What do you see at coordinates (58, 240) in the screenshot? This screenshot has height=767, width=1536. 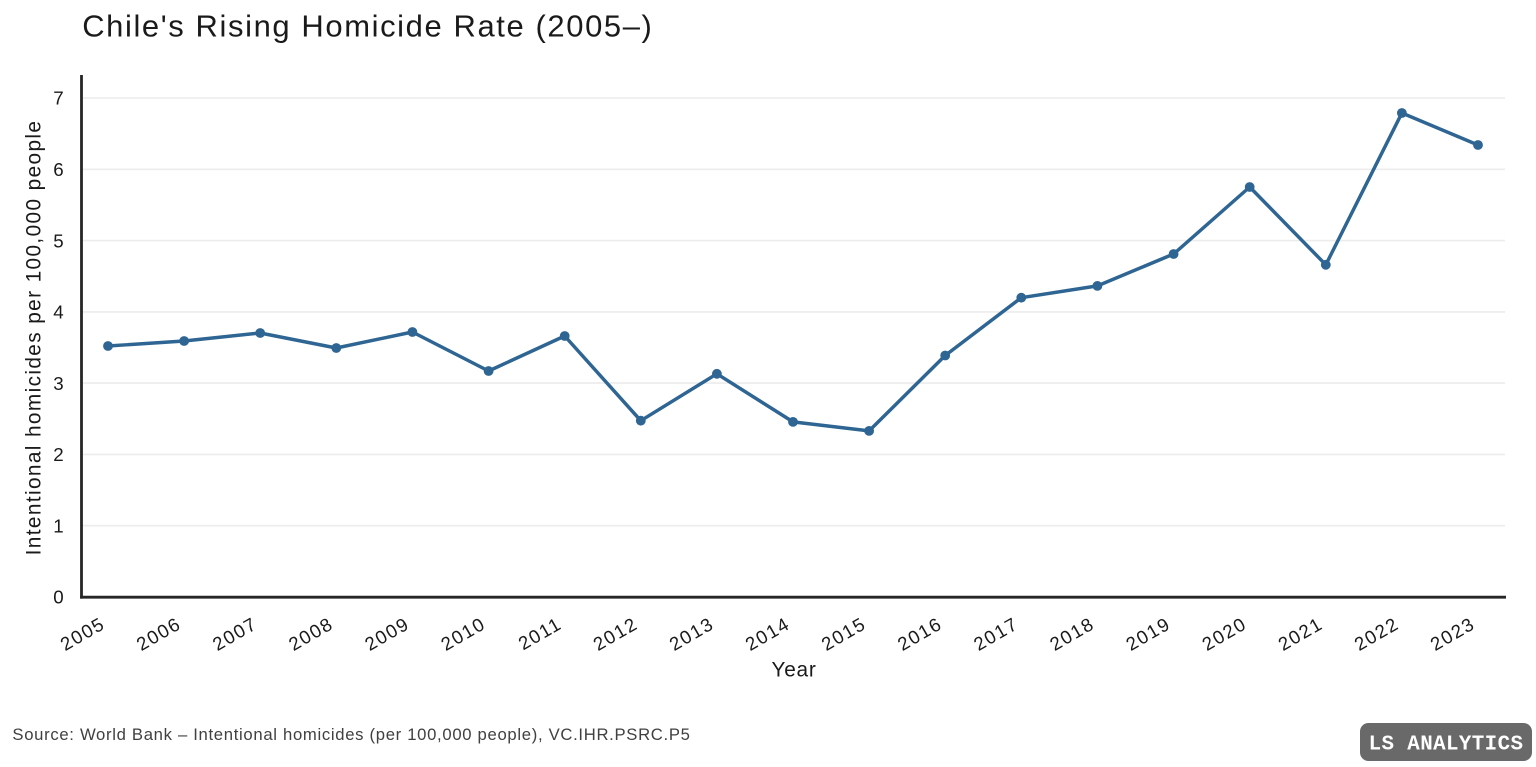 I see `svg-text: 5` at bounding box center [58, 240].